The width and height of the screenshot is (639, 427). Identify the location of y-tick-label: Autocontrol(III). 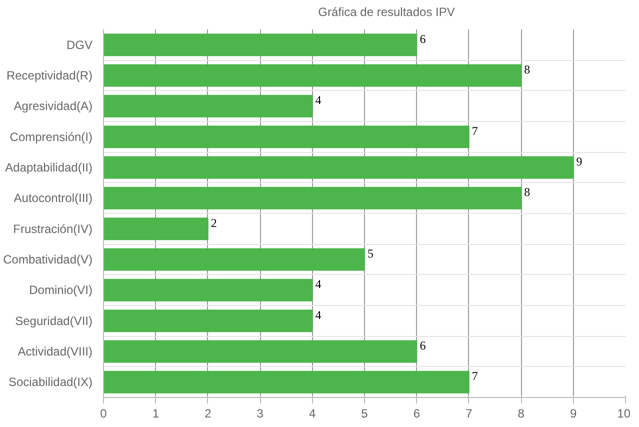
(53, 198).